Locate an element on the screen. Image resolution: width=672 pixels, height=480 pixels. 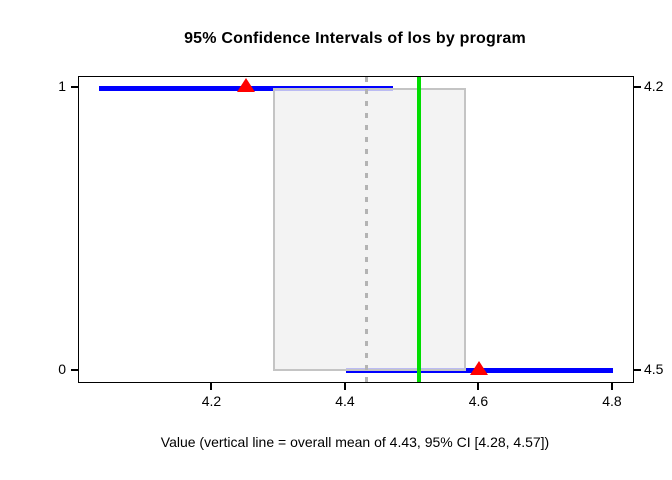
x-tick-label: 4.6 is located at coordinates (478, 401).